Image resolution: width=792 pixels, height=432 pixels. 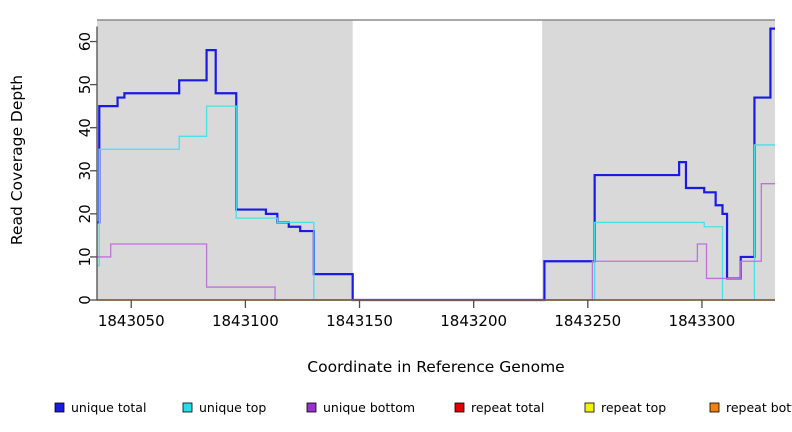 I want to click on legend-label-unique-top: unique top, so click(x=232, y=407).